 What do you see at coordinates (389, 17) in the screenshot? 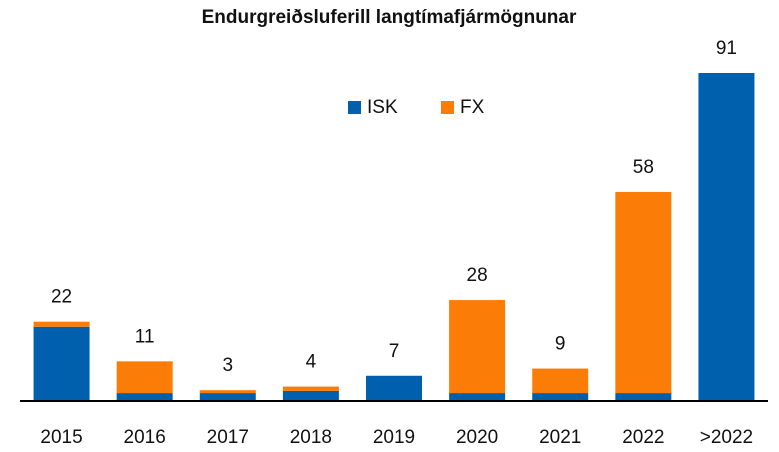
I see `chart-title: Endurgreiðsluferill langtímafjármögnunar` at bounding box center [389, 17].